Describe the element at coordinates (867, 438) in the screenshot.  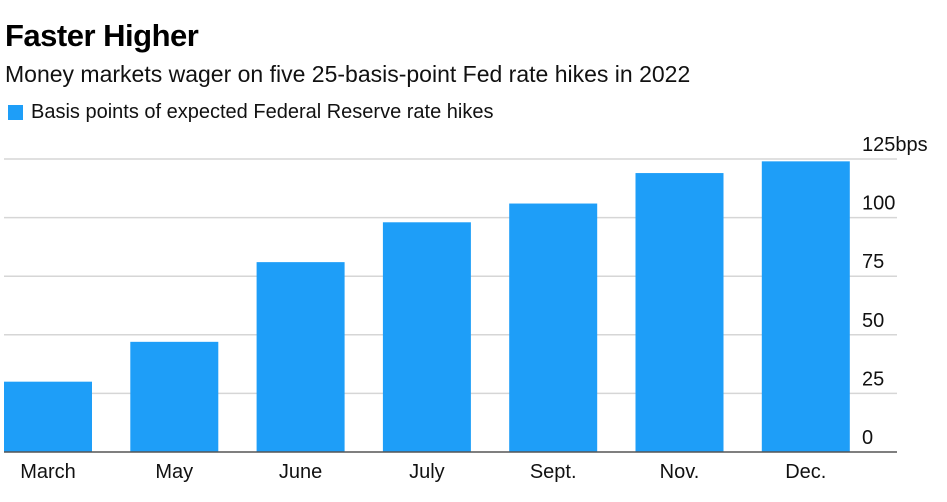
I see `y-tick-label-0: 0` at that location.